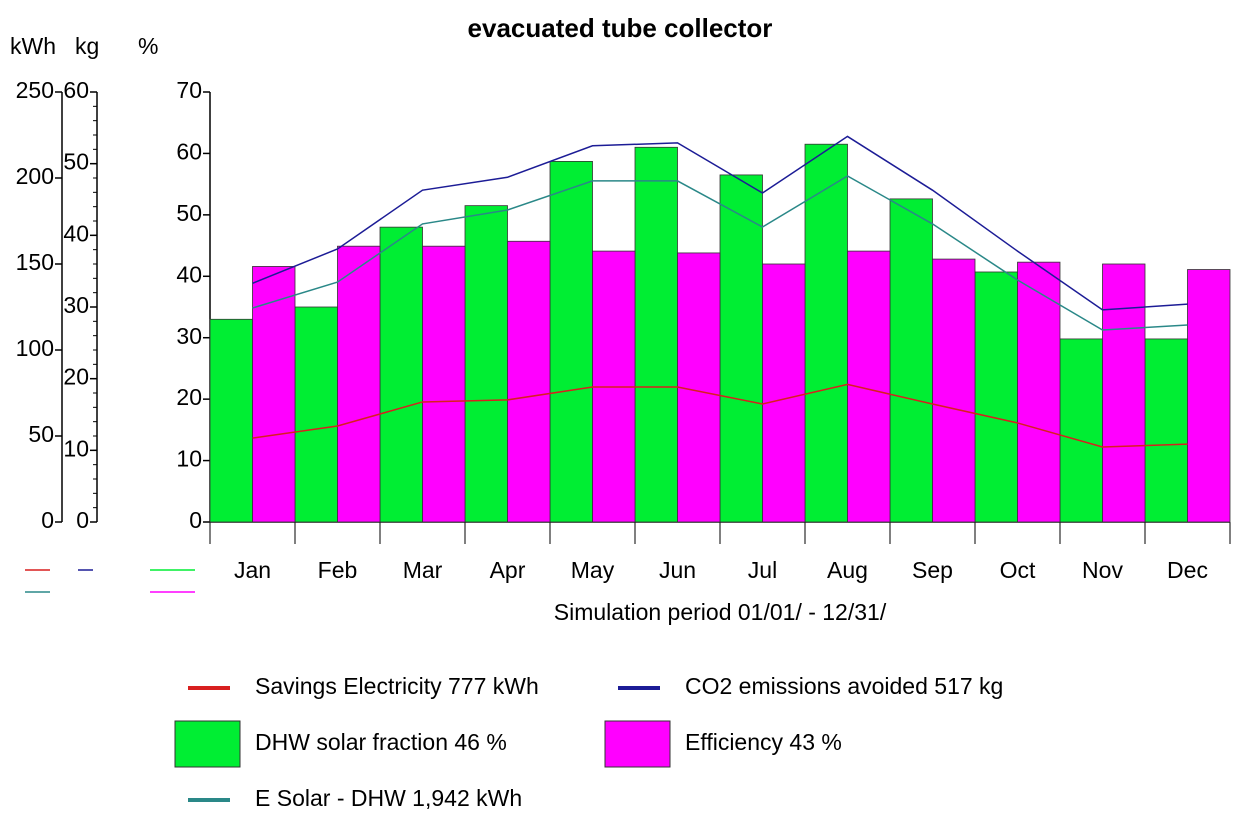  I want to click on x-tick-label: Feb, so click(338, 570).